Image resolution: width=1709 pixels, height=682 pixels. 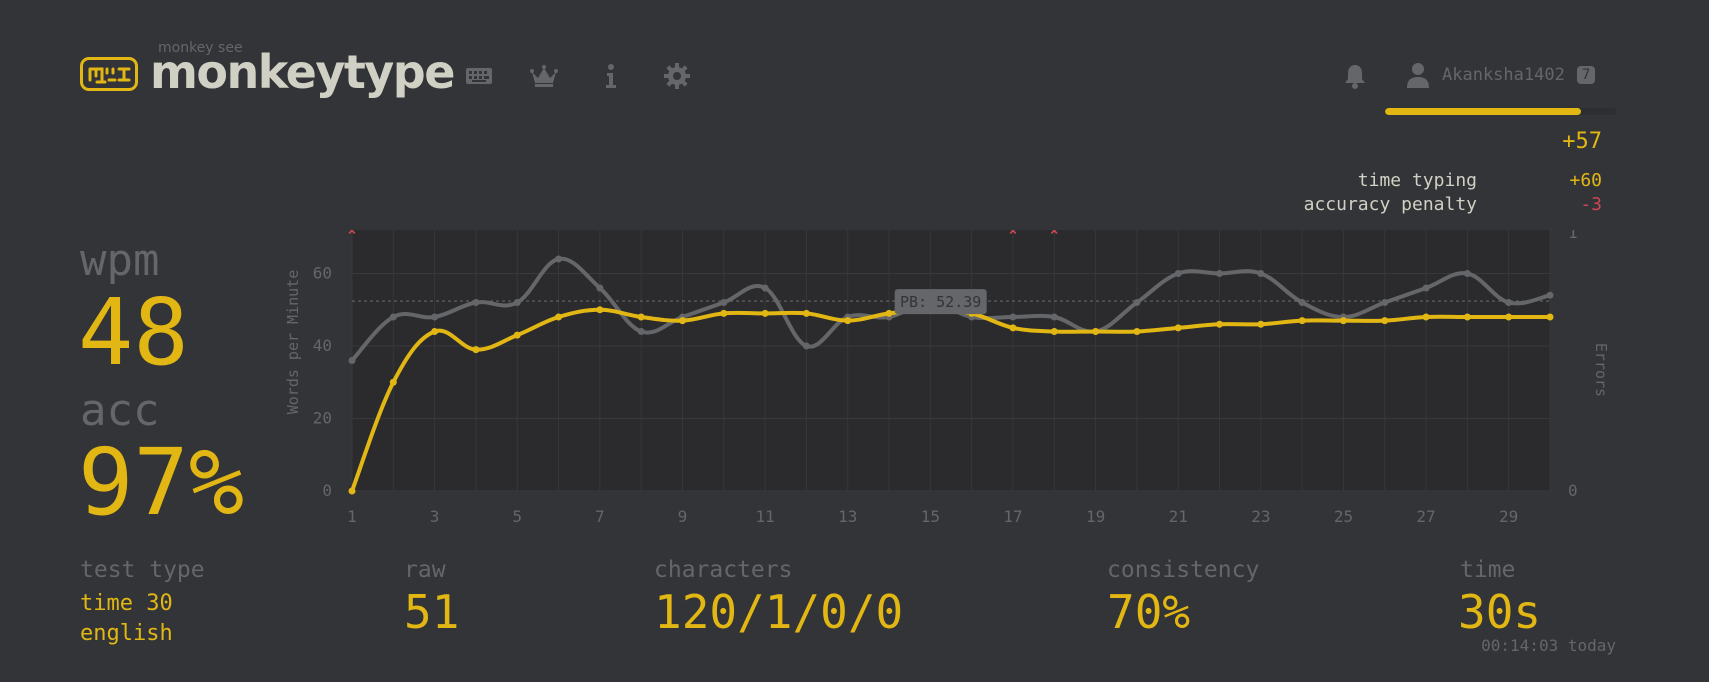 What do you see at coordinates (1500, 612) in the screenshot?
I see `time-value: 30s` at bounding box center [1500, 612].